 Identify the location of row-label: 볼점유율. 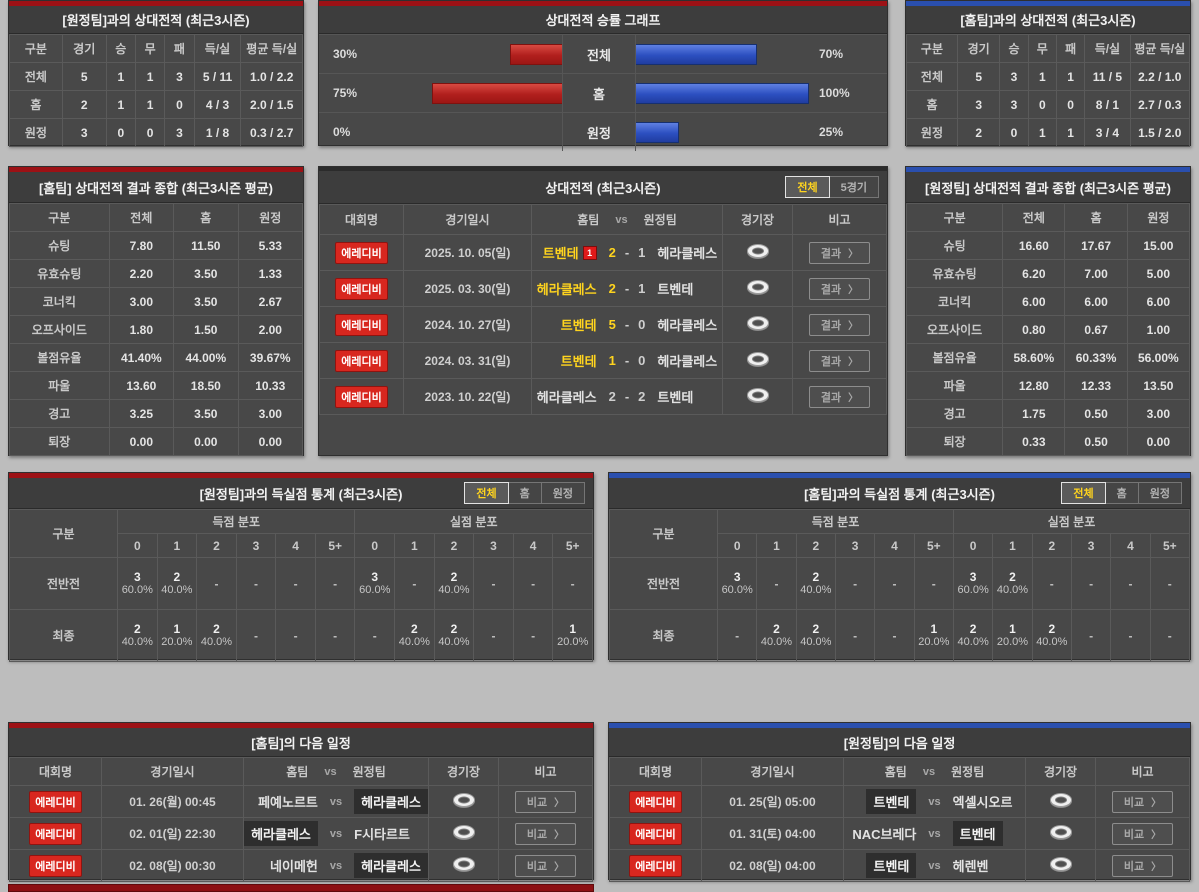
(59, 357).